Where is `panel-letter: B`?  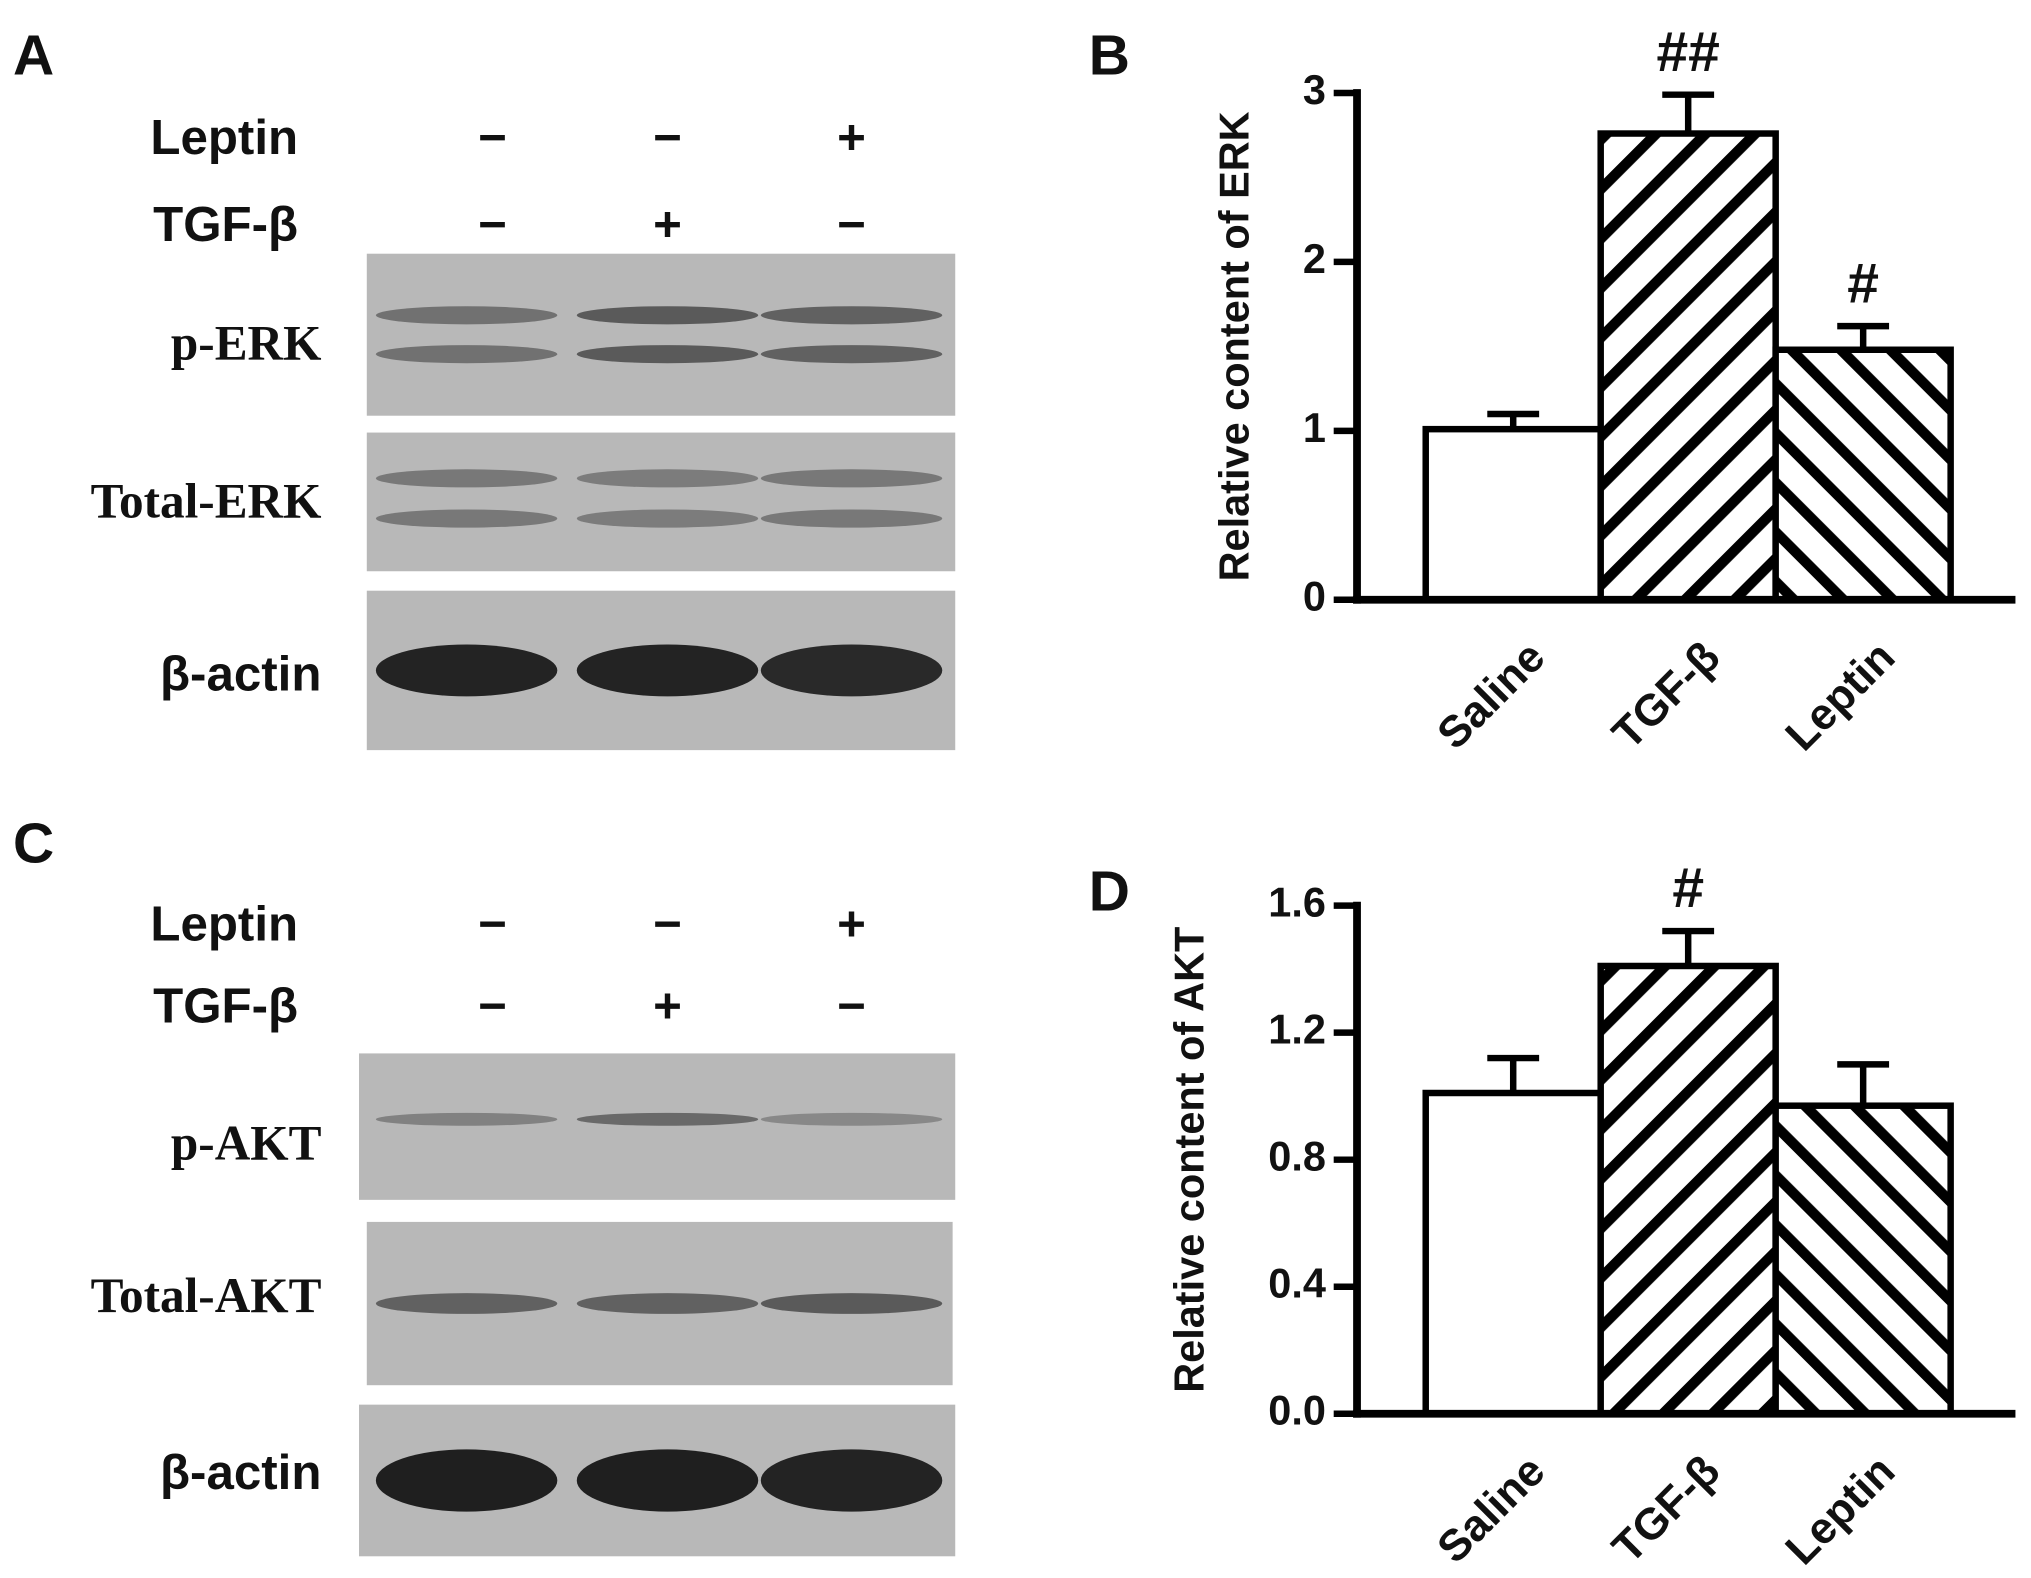 panel-letter: B is located at coordinates (1109, 55).